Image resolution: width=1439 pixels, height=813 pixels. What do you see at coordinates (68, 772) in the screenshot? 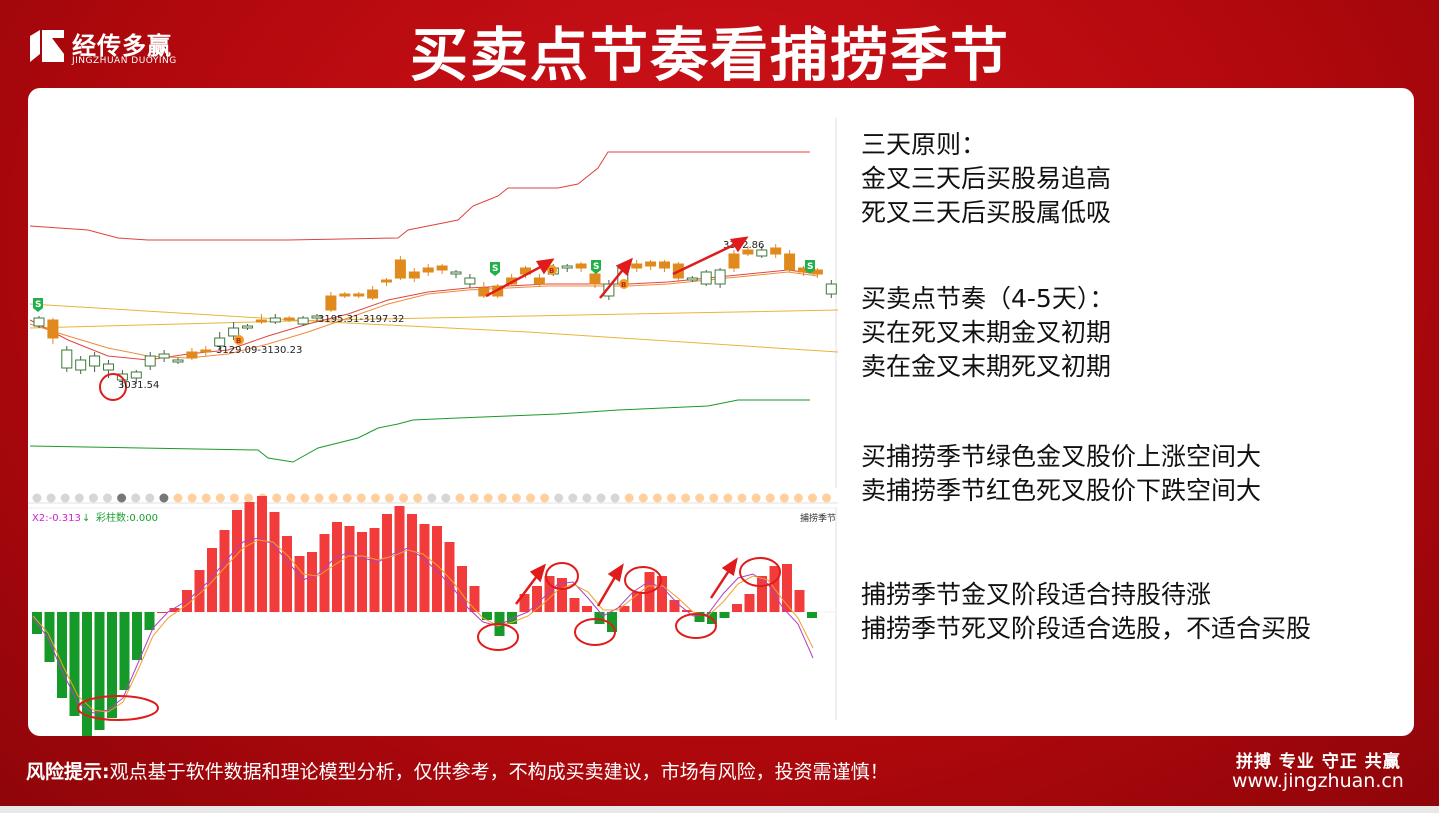
I see `risk-label: 风险提示:` at bounding box center [68, 772].